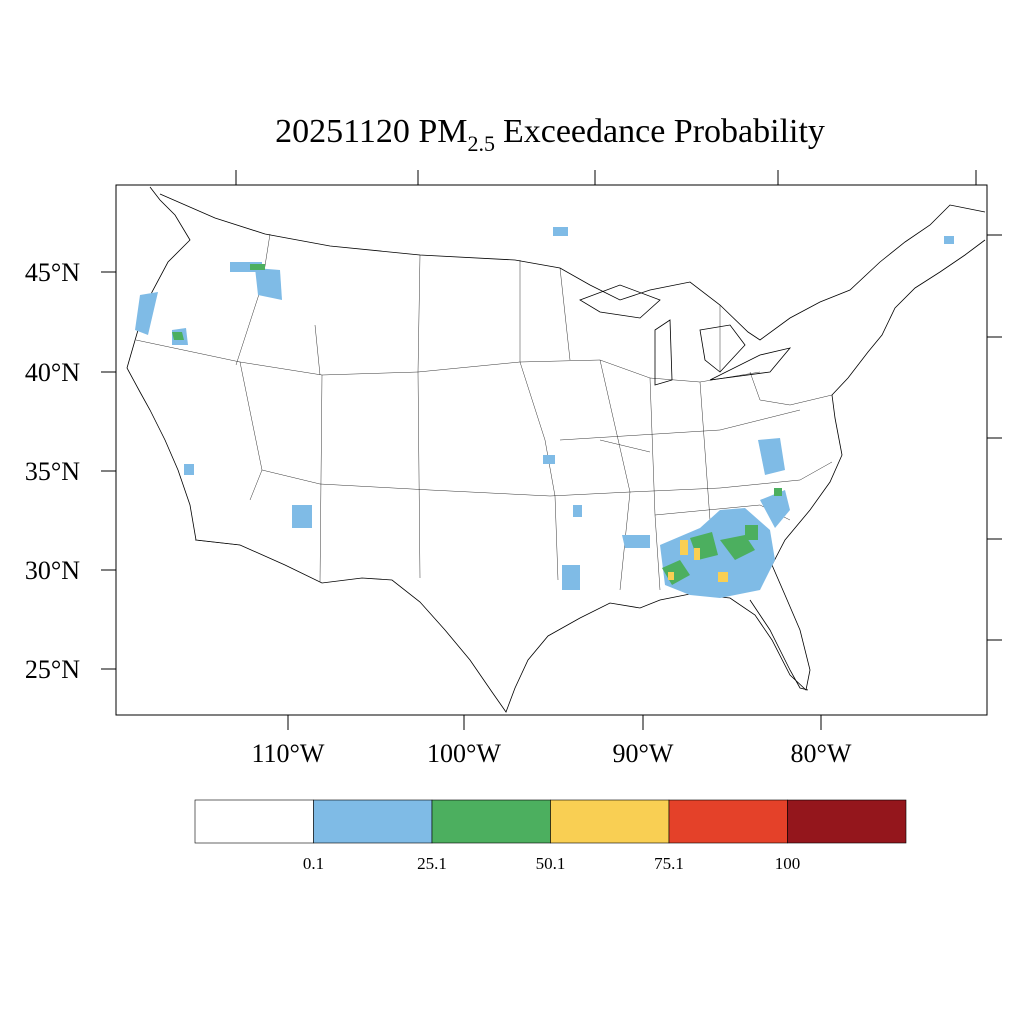 The height and width of the screenshot is (1029, 1024). Describe the element at coordinates (821, 753) in the screenshot. I see `lon-label: 80°W` at that location.